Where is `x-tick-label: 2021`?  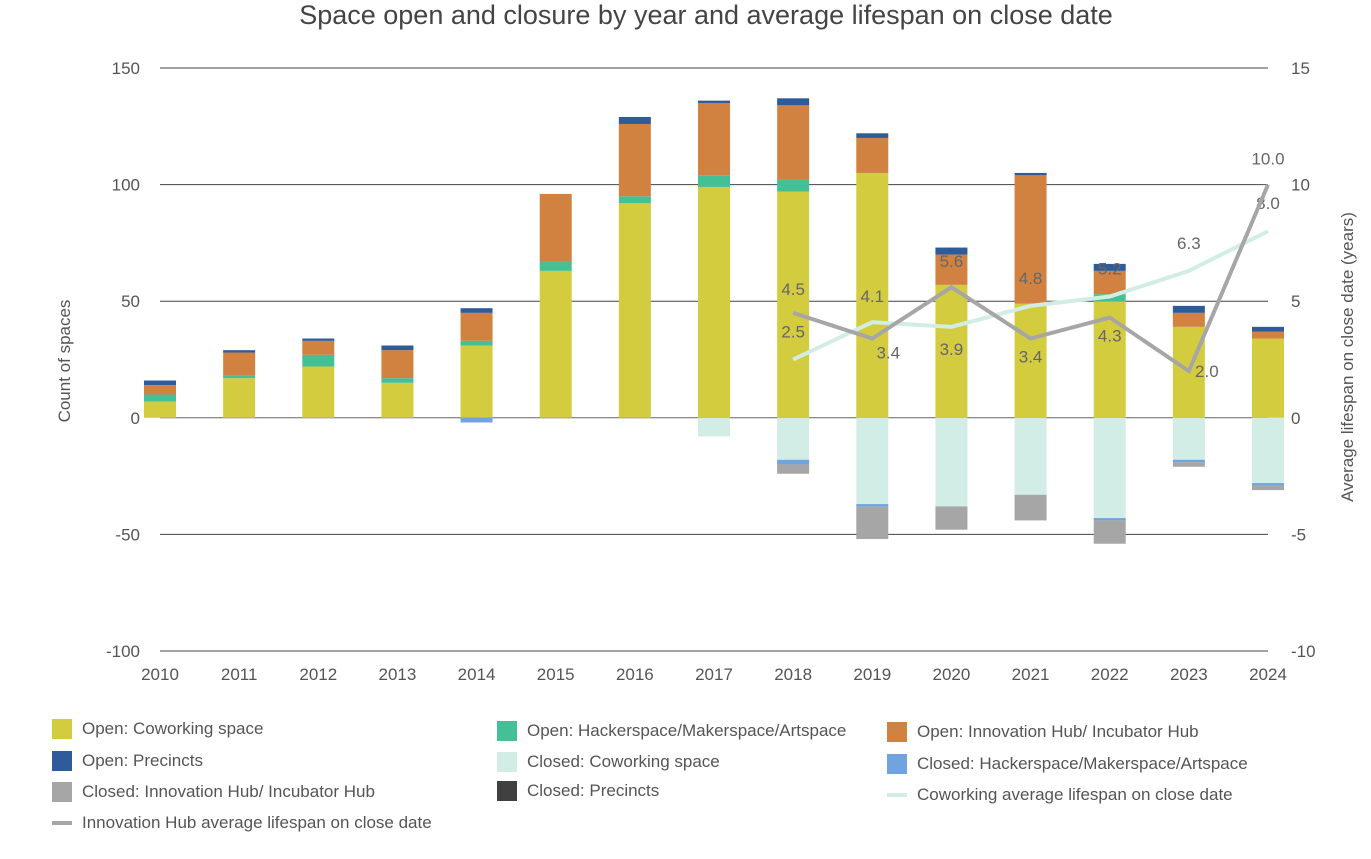 x-tick-label: 2021 is located at coordinates (1031, 674).